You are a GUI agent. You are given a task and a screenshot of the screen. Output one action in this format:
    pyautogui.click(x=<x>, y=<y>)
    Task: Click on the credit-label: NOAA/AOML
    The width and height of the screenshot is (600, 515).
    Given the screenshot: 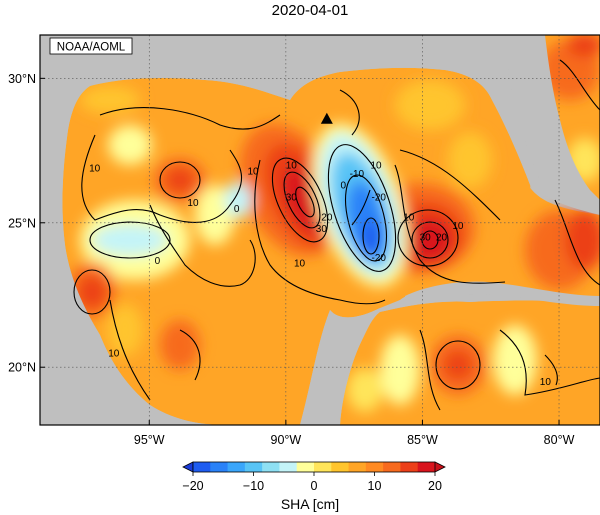 What is the action you would take?
    pyautogui.click(x=91, y=48)
    